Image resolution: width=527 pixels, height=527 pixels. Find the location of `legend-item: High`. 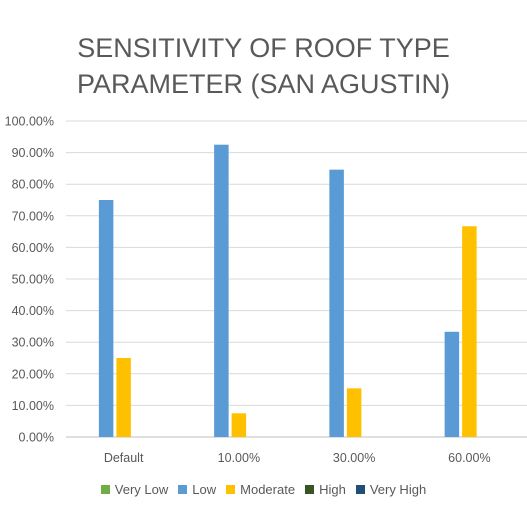

legend-item: High is located at coordinates (325, 489).